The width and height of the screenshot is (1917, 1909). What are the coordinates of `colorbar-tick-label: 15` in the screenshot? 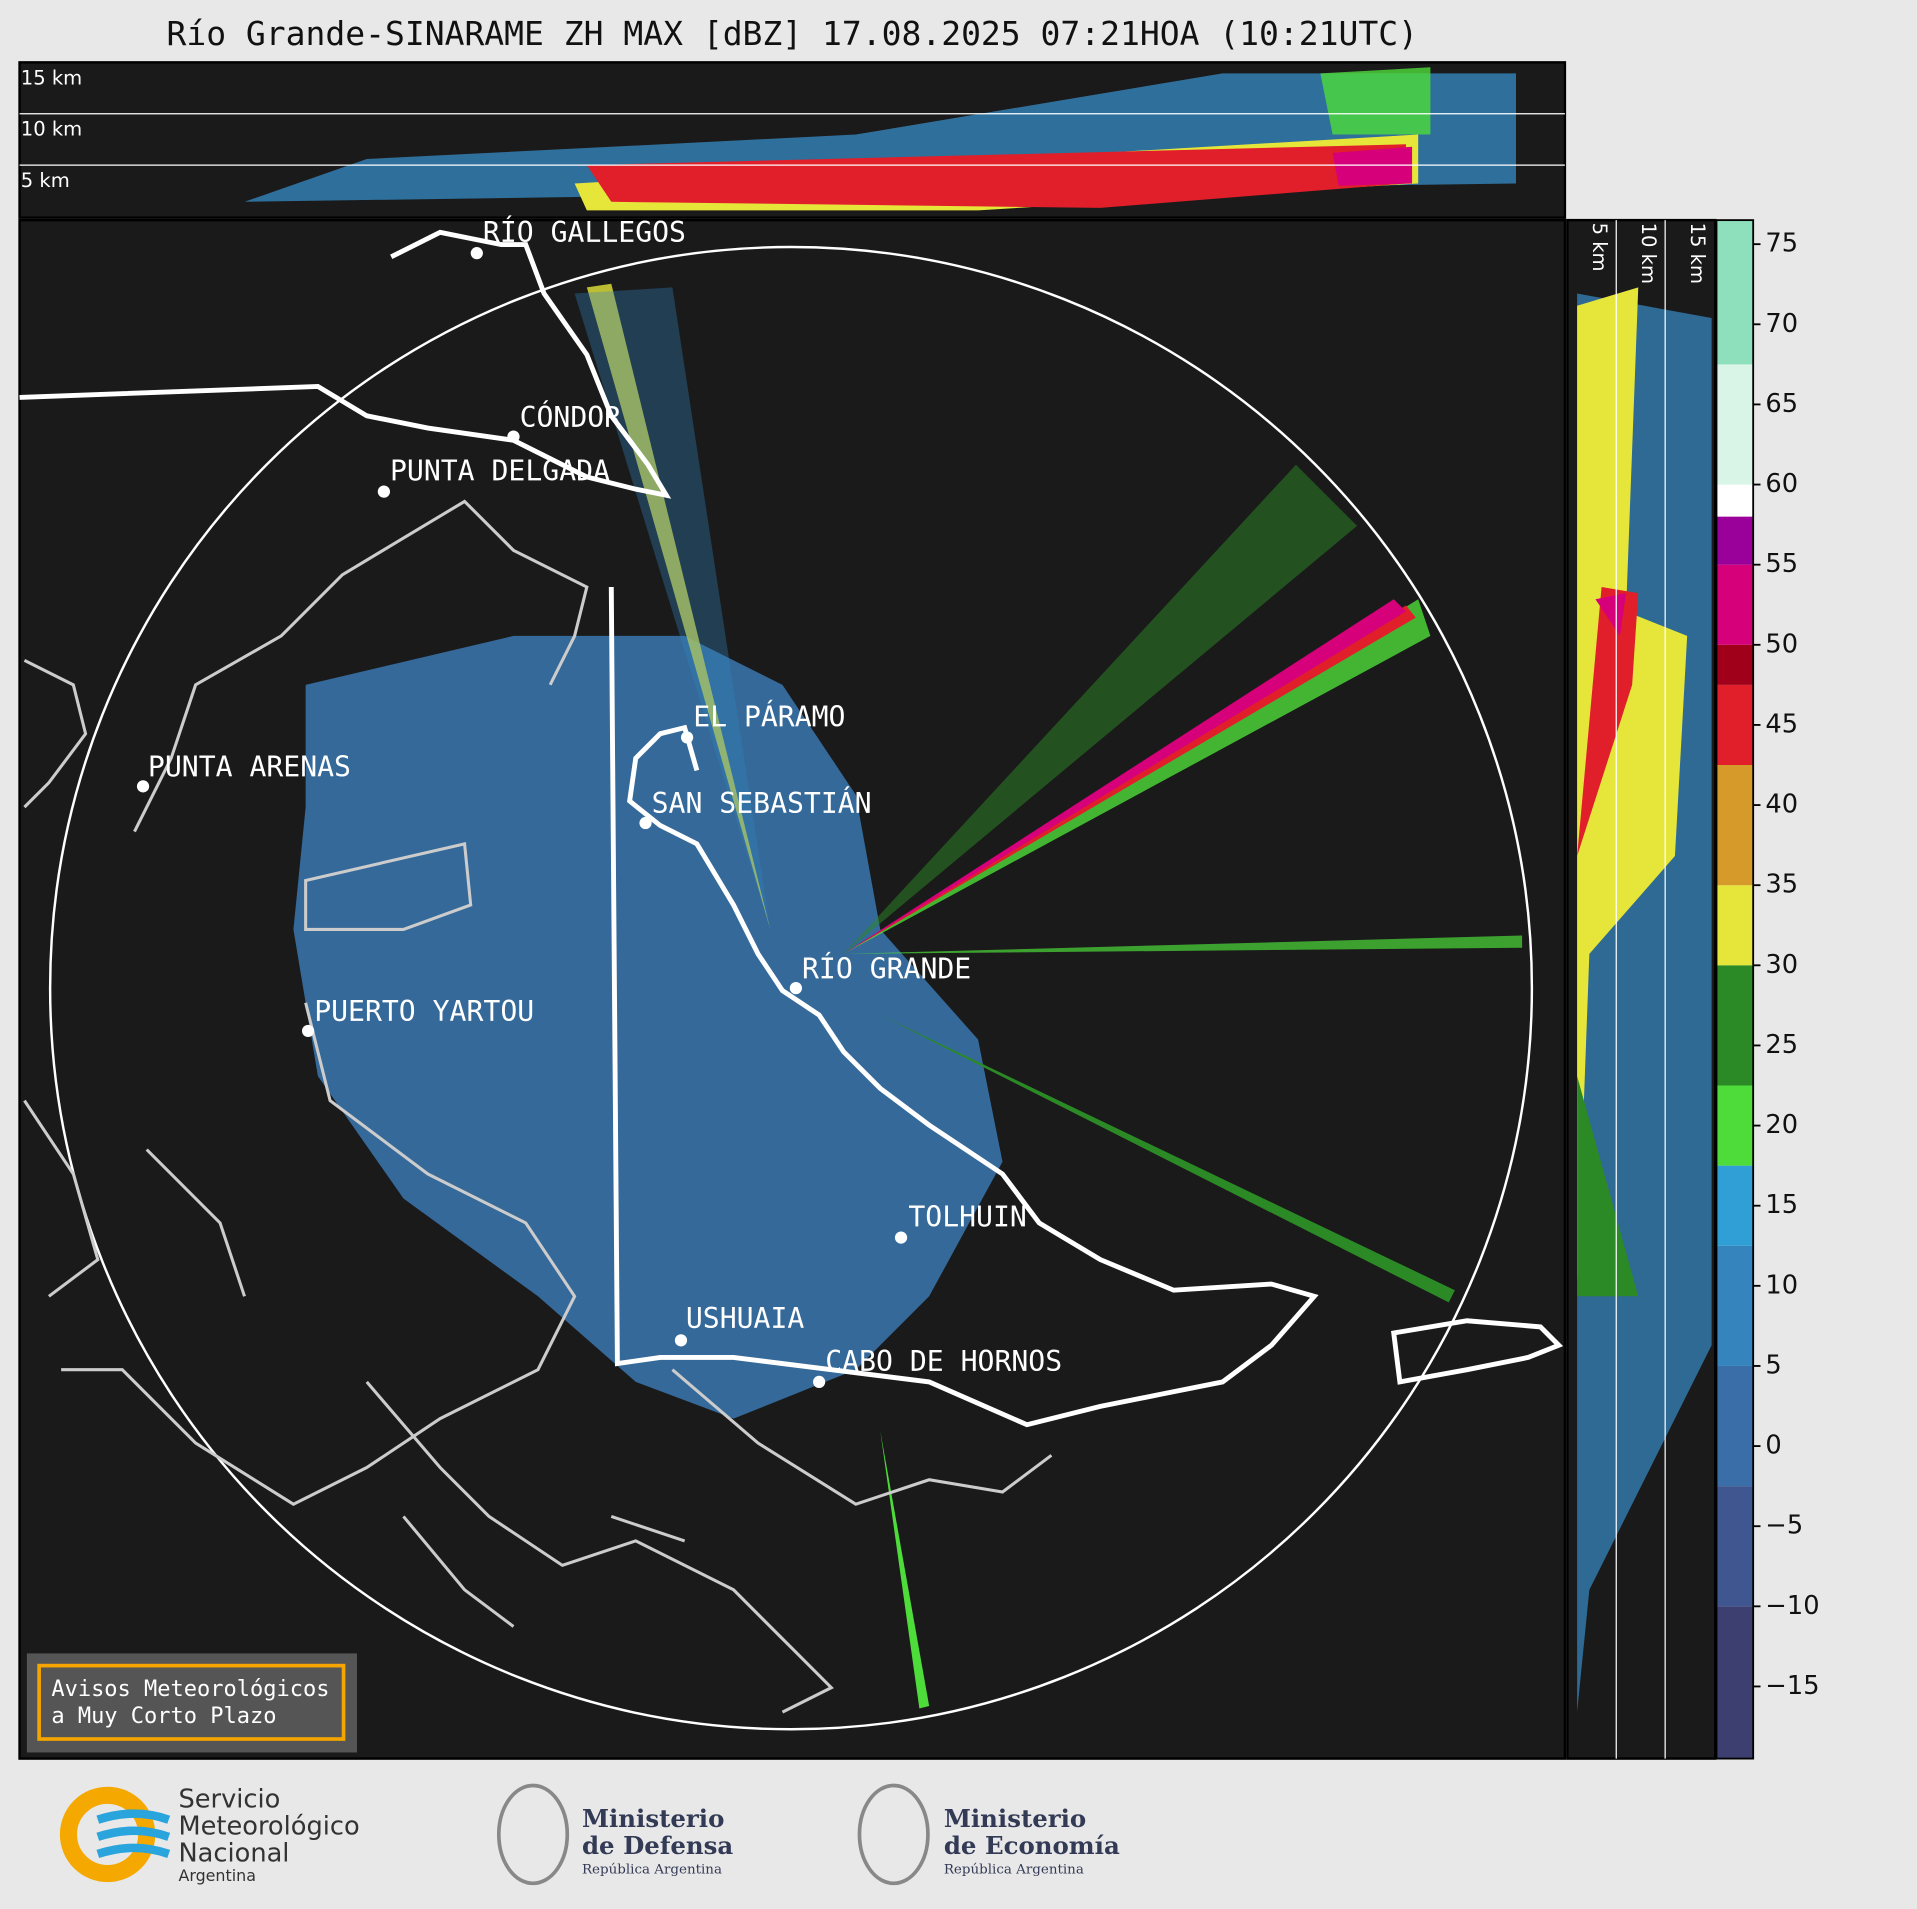 It's located at (1781, 1205).